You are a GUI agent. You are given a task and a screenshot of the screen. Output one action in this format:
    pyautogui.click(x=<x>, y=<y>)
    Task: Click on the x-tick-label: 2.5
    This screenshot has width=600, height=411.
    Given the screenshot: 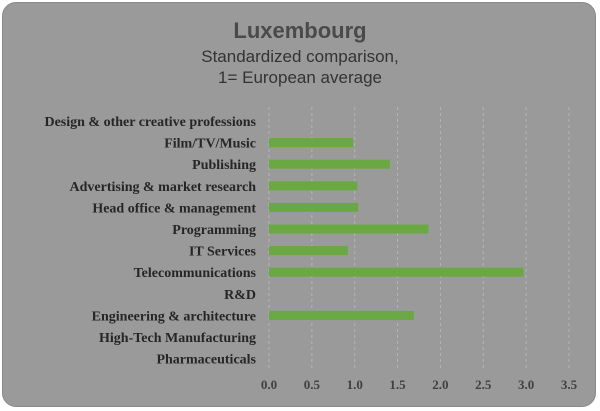 What is the action you would take?
    pyautogui.click(x=483, y=384)
    